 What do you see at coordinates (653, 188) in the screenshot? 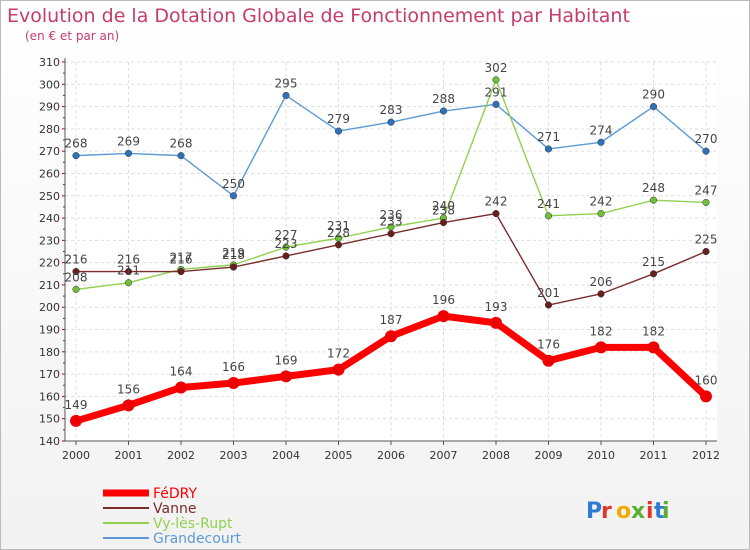
I see `data-label: 248` at bounding box center [653, 188].